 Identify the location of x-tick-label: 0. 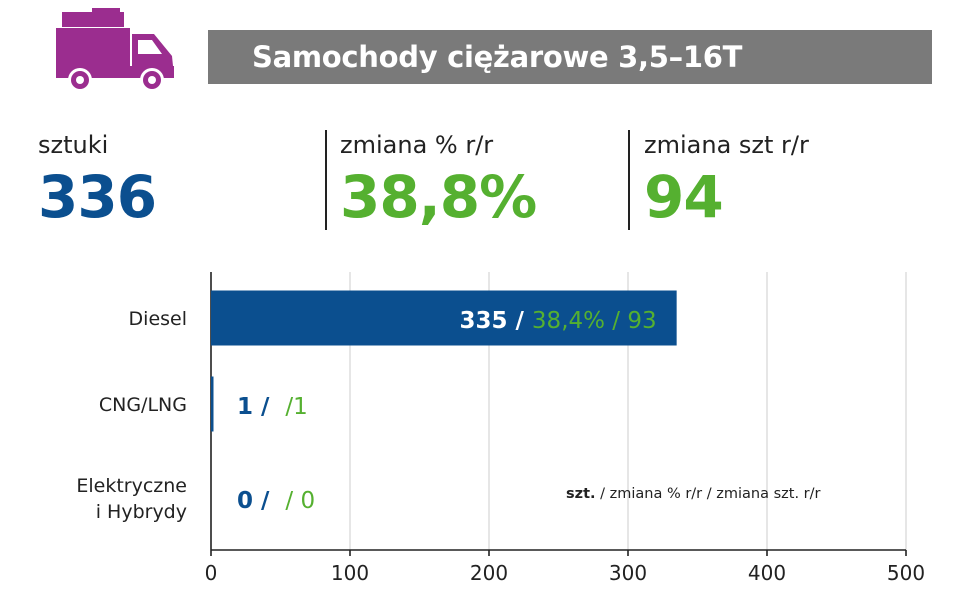
(211, 573).